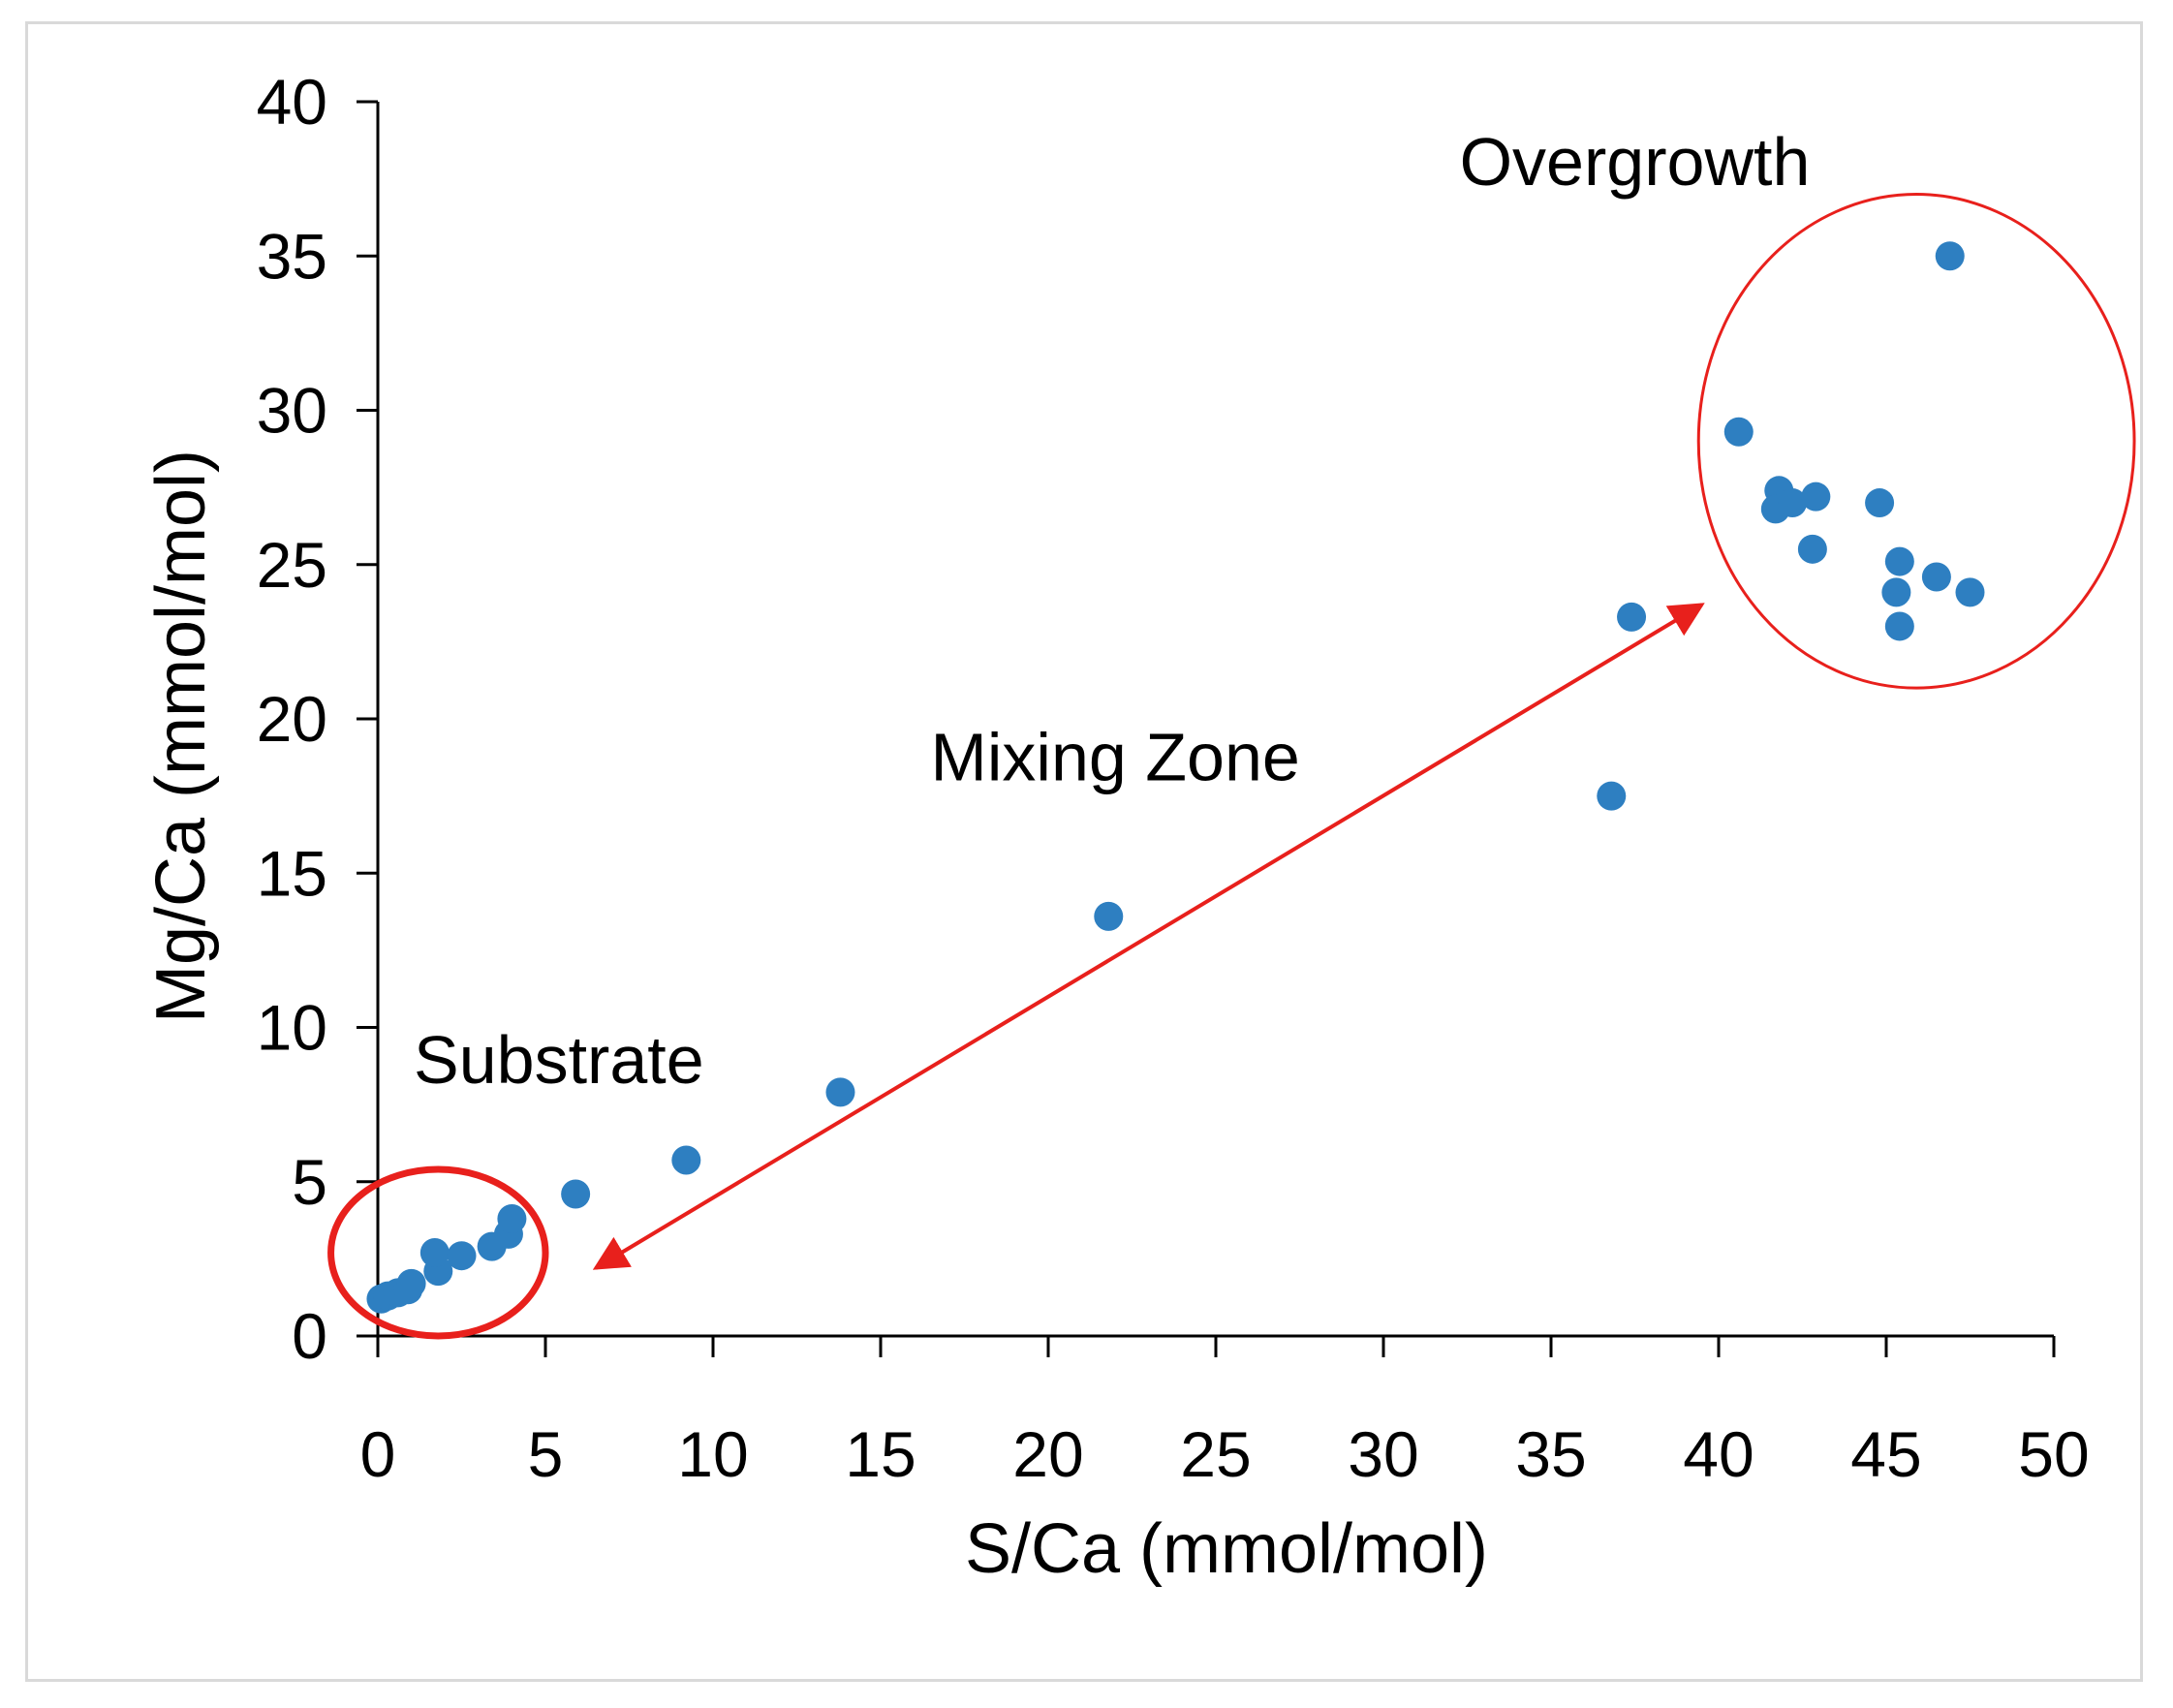 The width and height of the screenshot is (2173, 1708). Describe the element at coordinates (712, 1454) in the screenshot. I see `x-tick-label: 10` at that location.